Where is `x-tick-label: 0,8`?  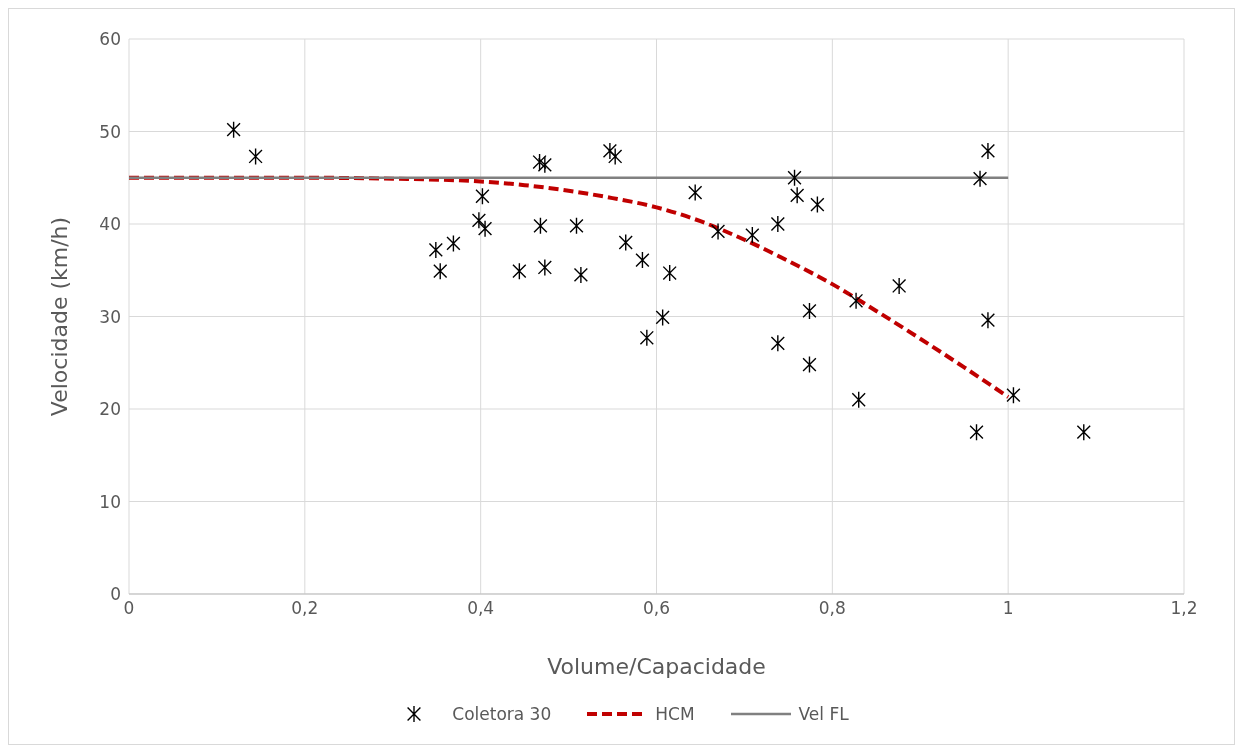
x-tick-label: 0,8 is located at coordinates (832, 608).